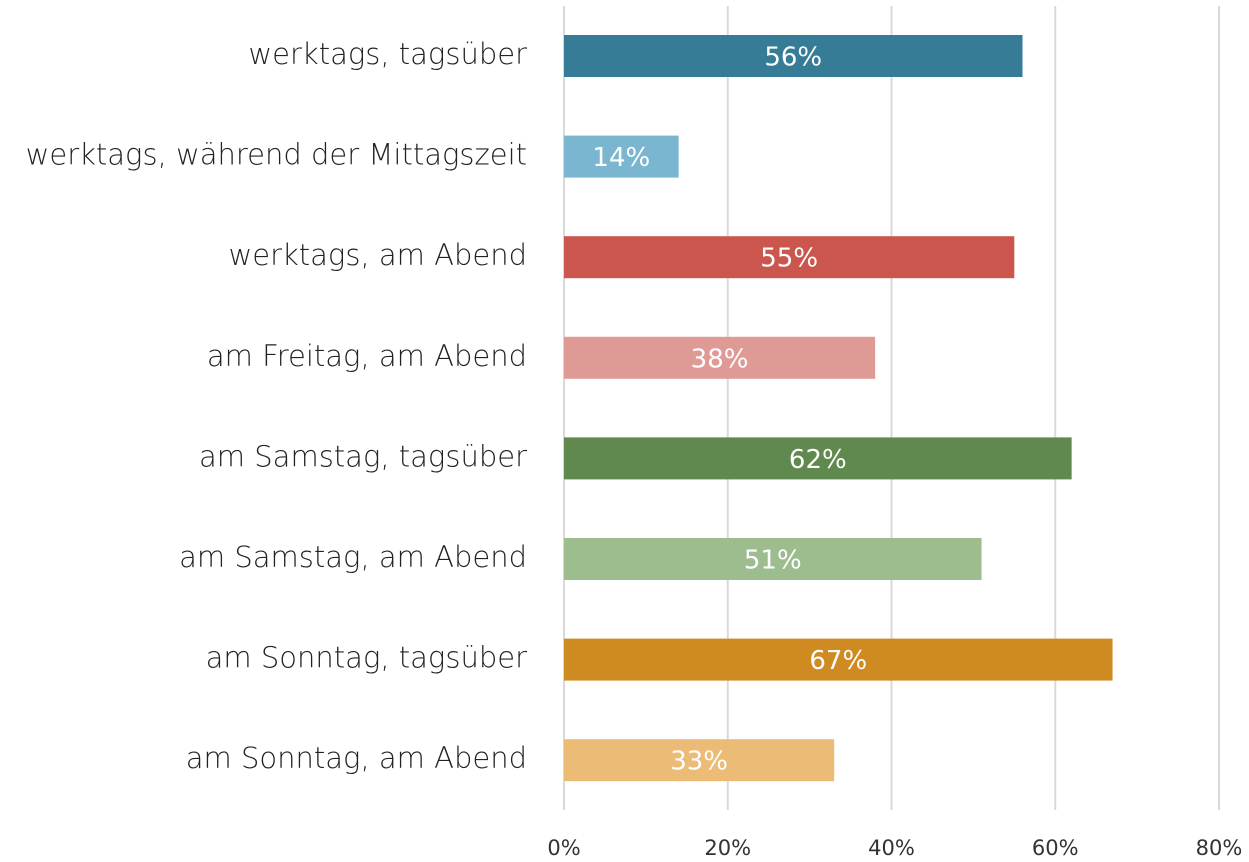 The height and width of the screenshot is (862, 1249). I want to click on x-tick-label: 60%, so click(1055, 848).